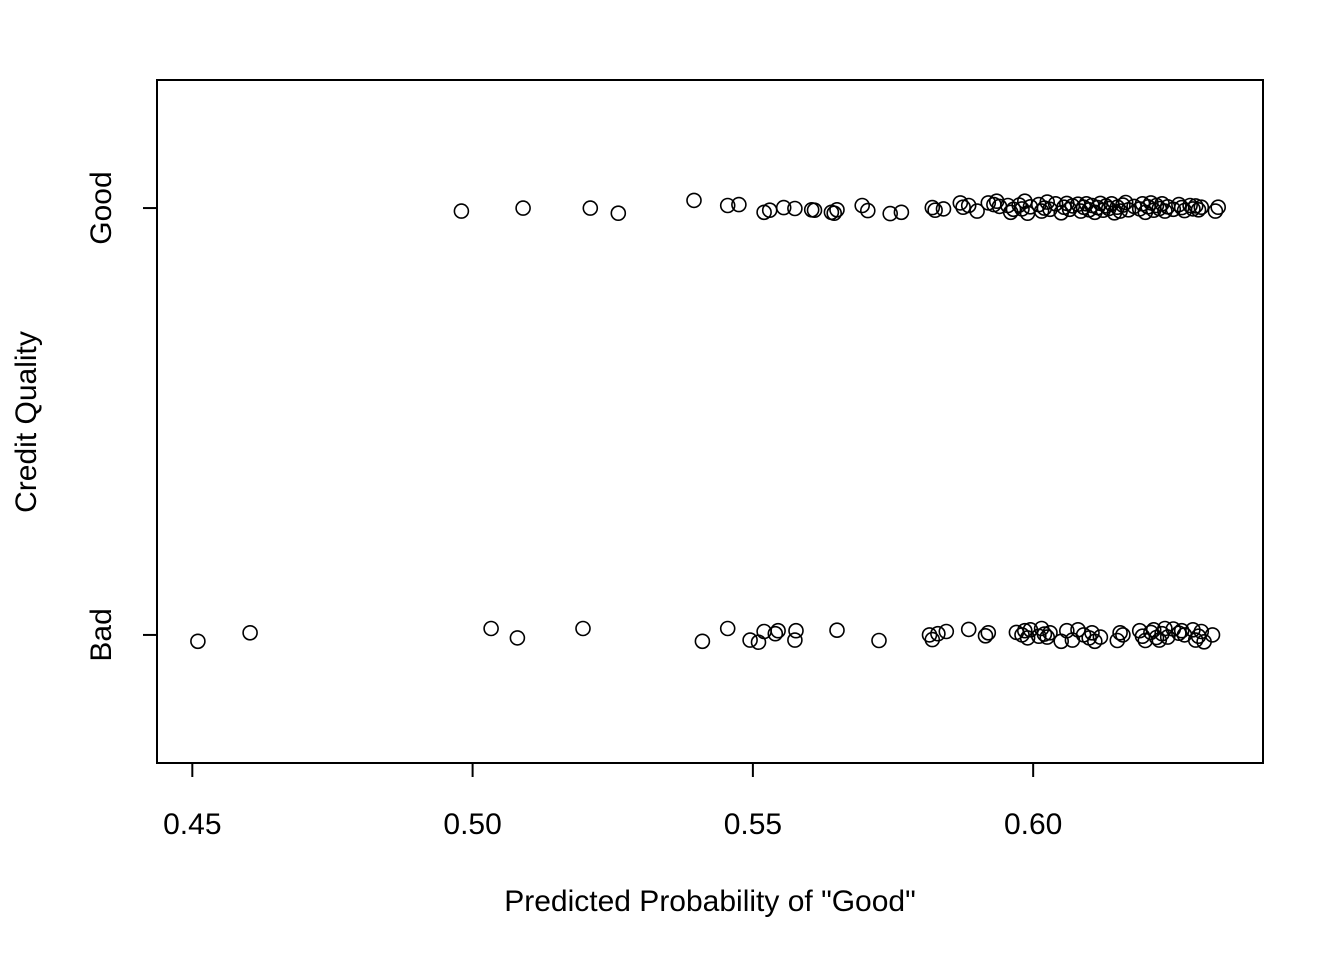  Describe the element at coordinates (101, 634) in the screenshot. I see `y-tick-label: Bad` at that location.